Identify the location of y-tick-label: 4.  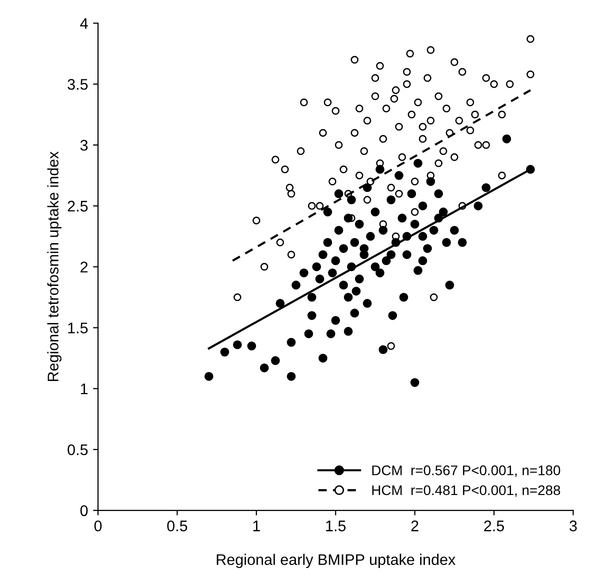
(84, 23).